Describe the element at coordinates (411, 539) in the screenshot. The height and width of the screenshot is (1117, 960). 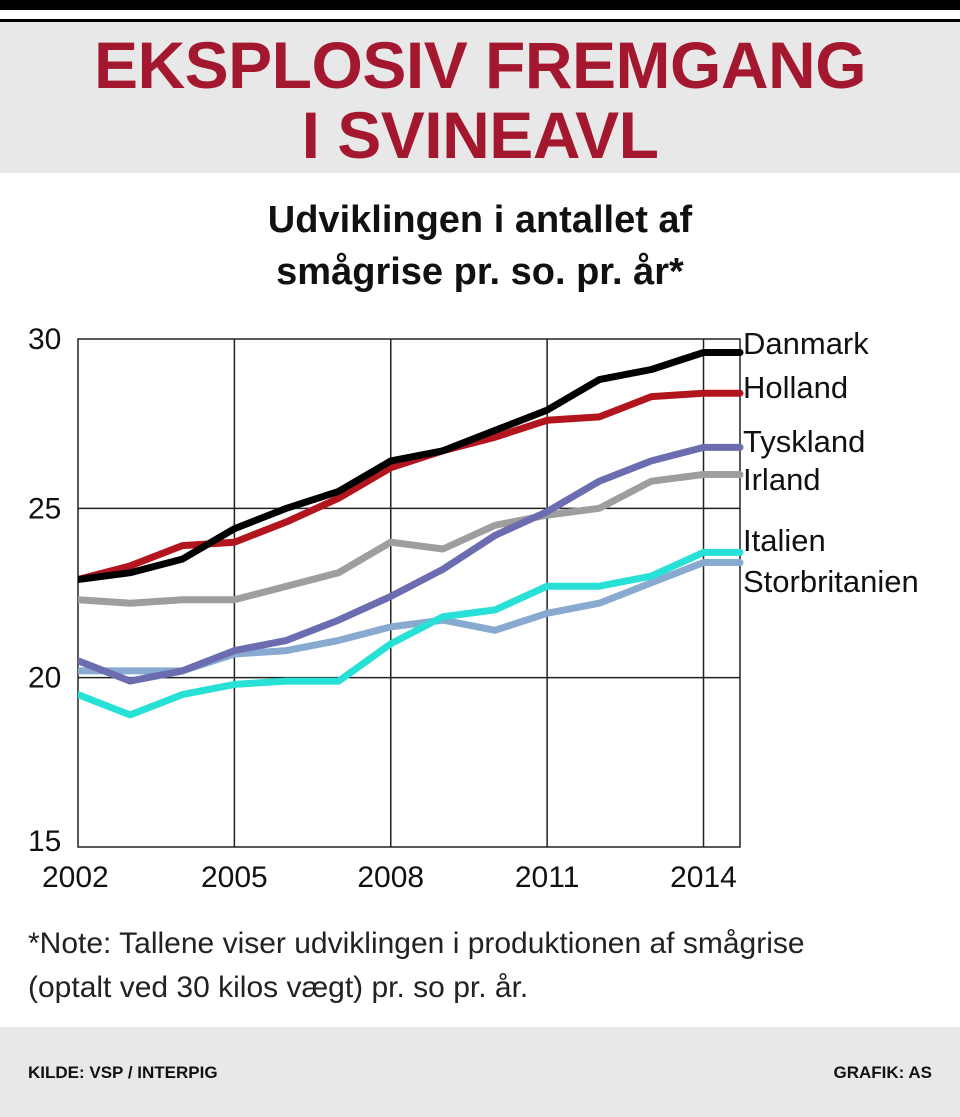
I see `series-line-irland` at that location.